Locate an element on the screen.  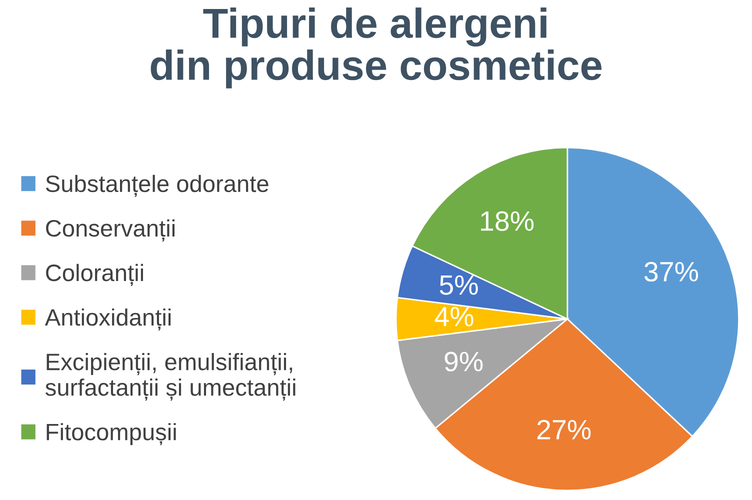
legend-label: Coloranții is located at coordinates (95, 275).